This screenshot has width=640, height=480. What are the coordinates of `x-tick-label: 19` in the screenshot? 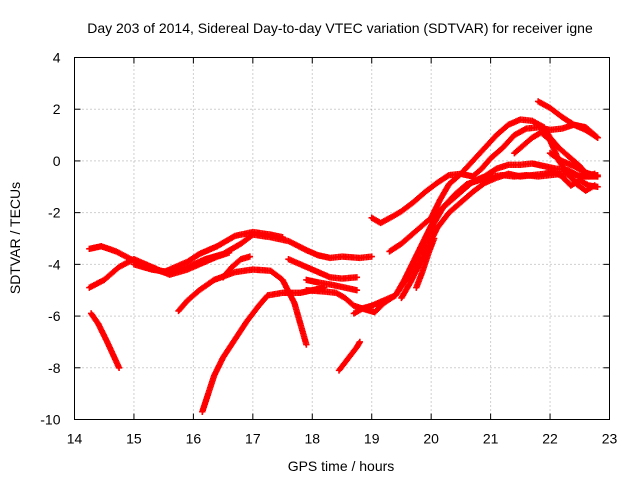 It's located at (372, 439).